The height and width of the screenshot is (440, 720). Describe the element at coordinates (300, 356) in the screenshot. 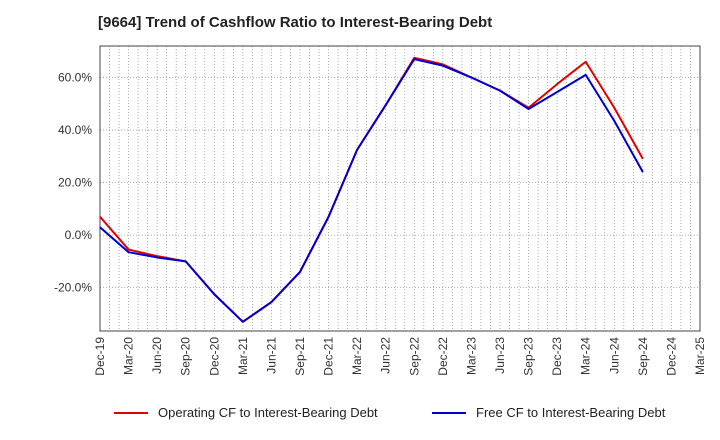

I see `x-tick-label: Sep-21` at that location.